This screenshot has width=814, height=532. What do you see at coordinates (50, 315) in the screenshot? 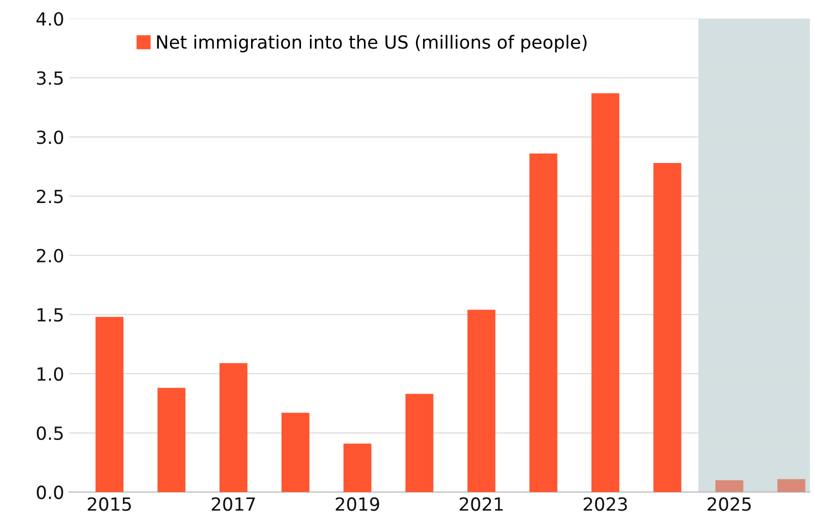
I see `y-tick-label: 1.5` at bounding box center [50, 315].